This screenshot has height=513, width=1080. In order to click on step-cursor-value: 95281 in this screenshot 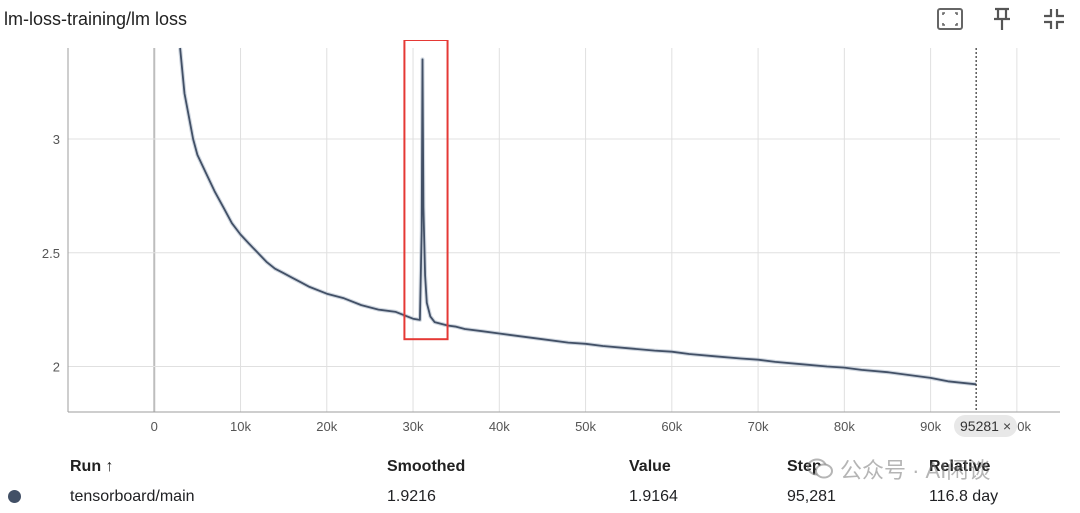, I will do `click(979, 426)`.